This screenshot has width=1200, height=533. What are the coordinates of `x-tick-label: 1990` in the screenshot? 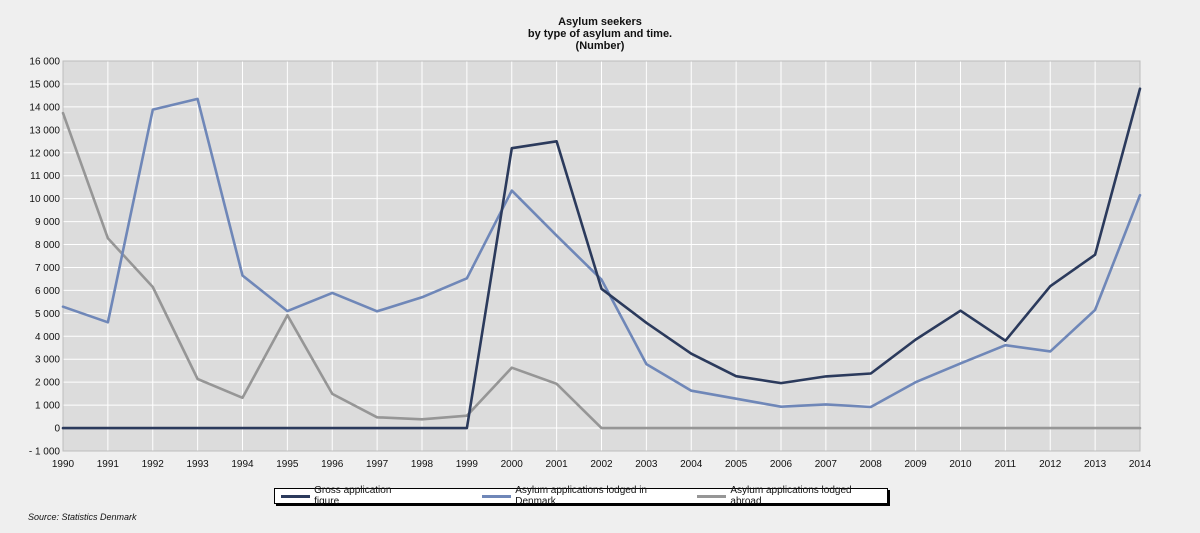 It's located at (63, 464).